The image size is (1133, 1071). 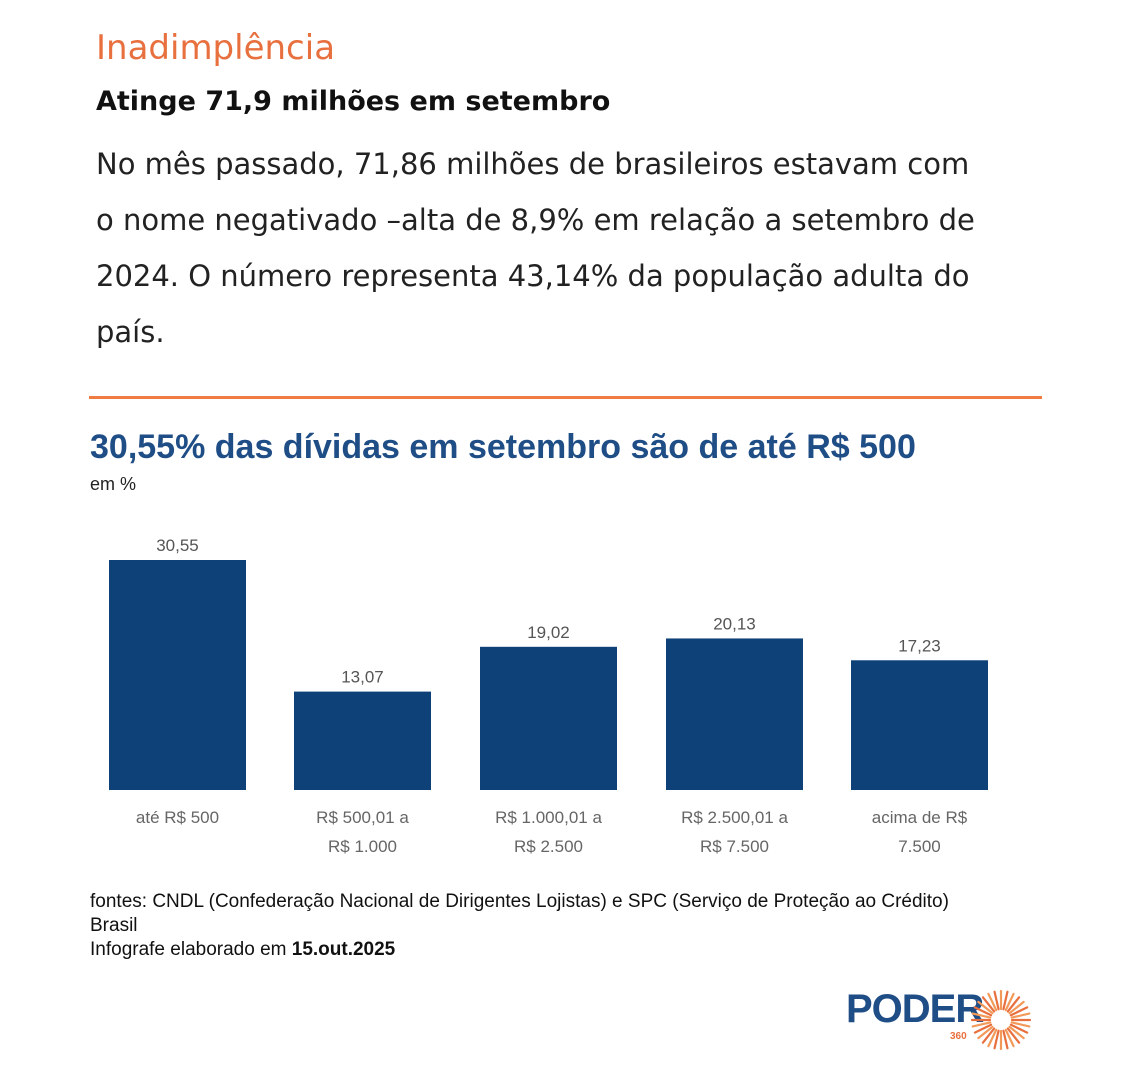 What do you see at coordinates (548, 846) in the screenshot?
I see `category-label-2-1: R$ 2.500` at bounding box center [548, 846].